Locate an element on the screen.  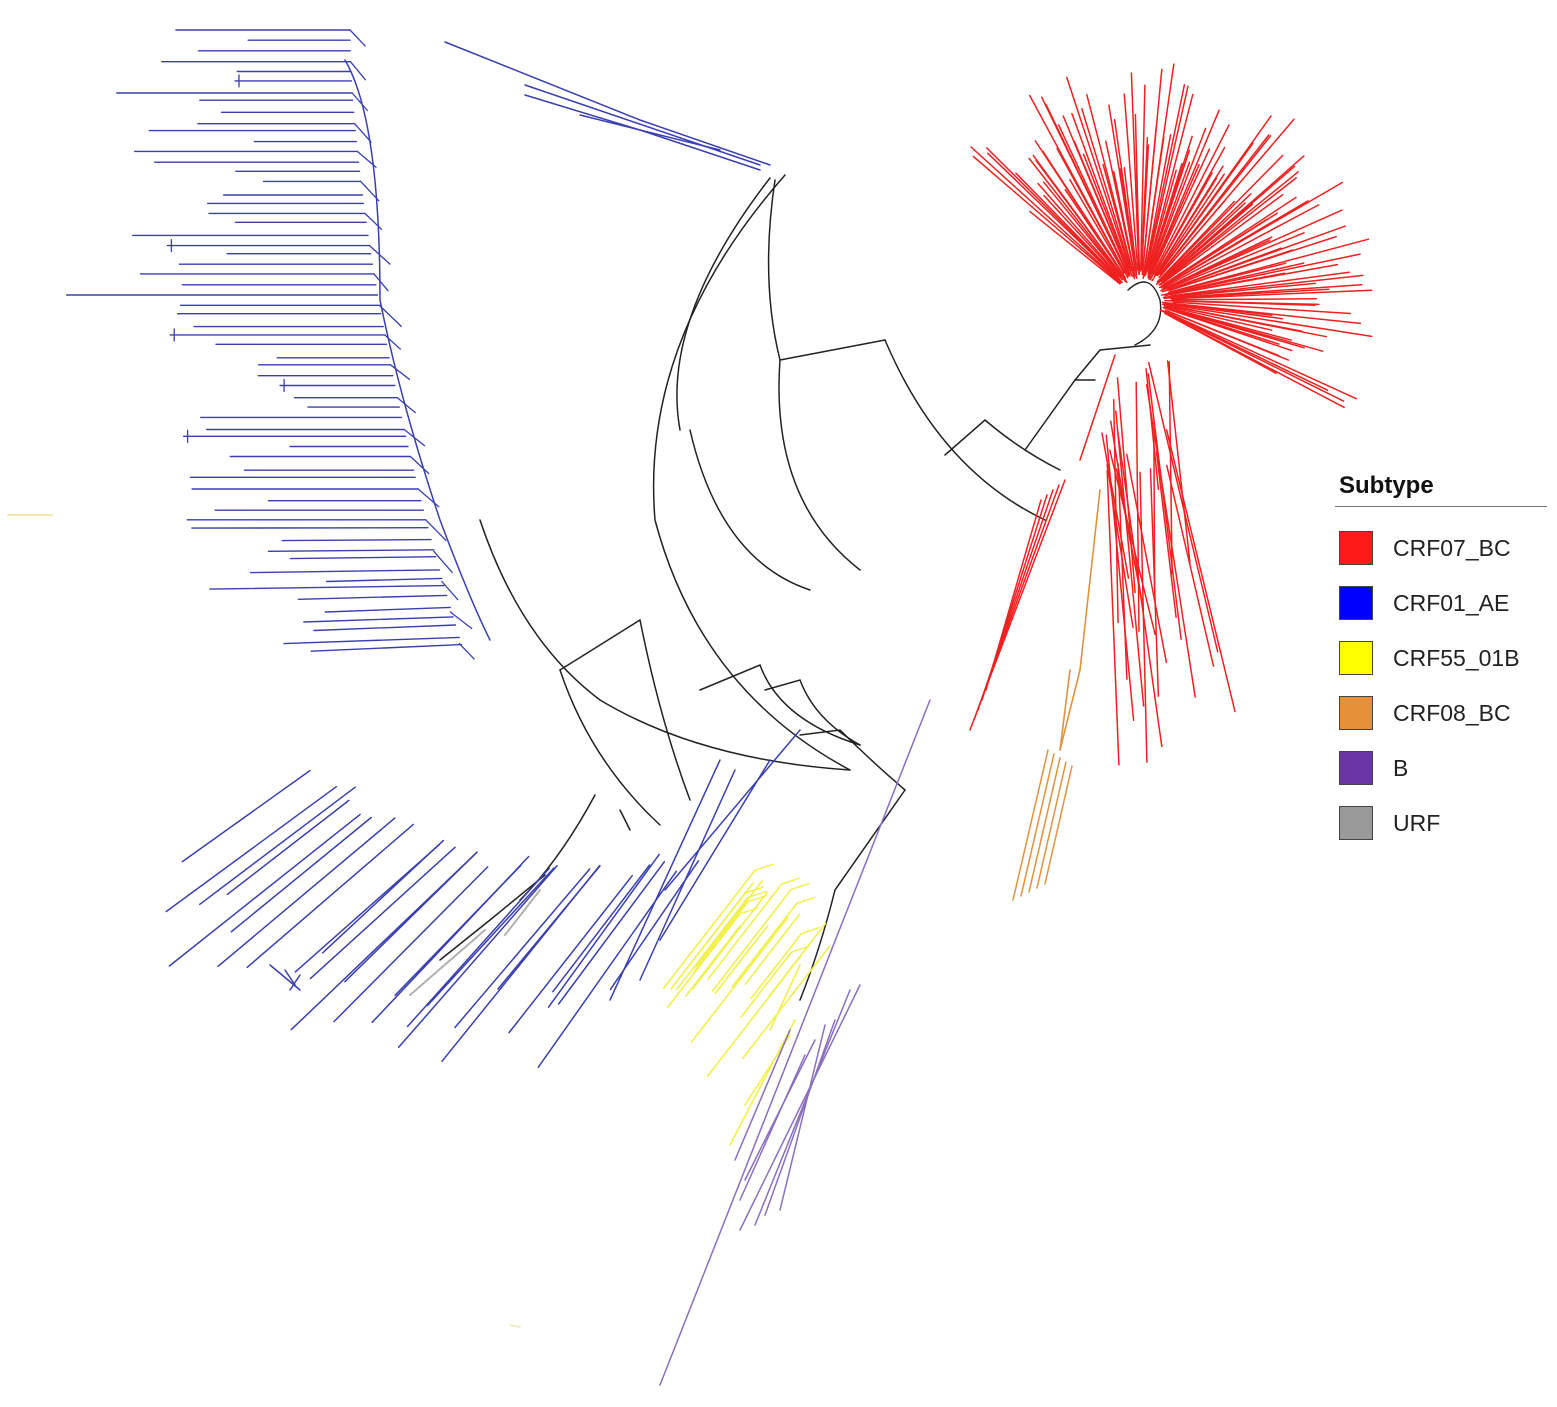
clade-crf07-bc is located at coordinates (1171, 414).